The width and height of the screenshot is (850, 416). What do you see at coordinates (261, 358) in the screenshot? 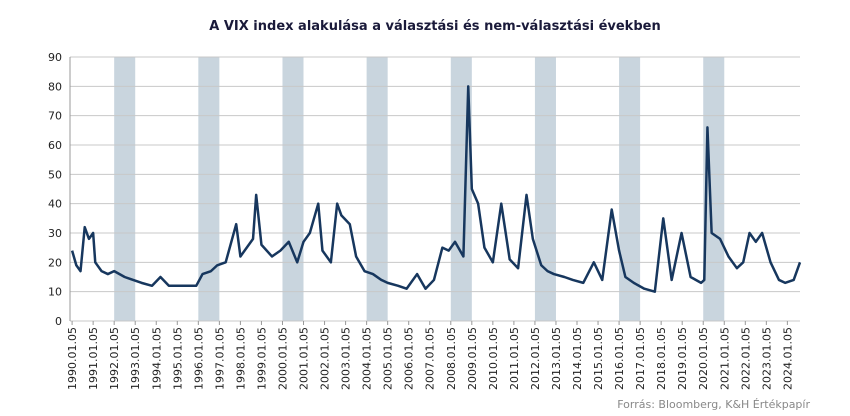
I see `x-tick-label: 1999.01.05` at bounding box center [261, 358].